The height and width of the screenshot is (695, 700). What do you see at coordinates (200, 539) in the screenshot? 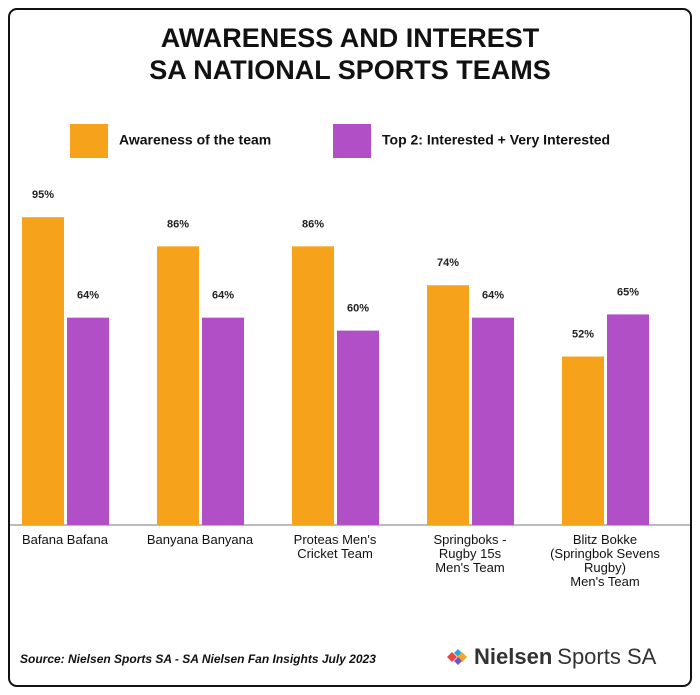
I see `x-tick-label: Banyana Banyana` at bounding box center [200, 539].